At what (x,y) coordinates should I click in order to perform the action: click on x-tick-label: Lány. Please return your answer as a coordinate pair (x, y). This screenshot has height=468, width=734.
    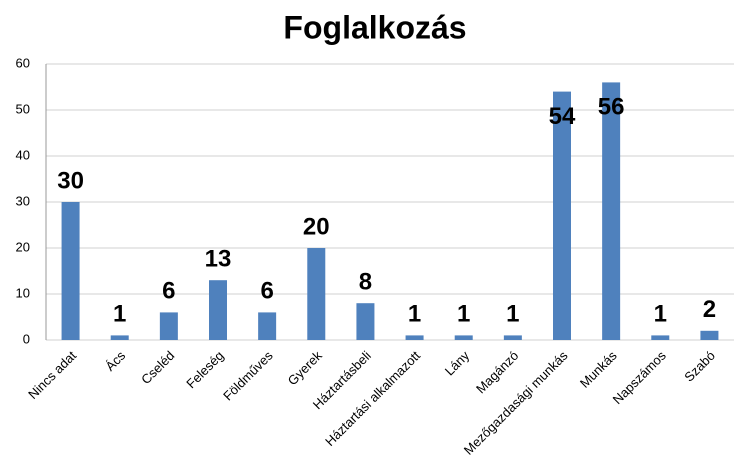
    Looking at the image, I should click on (457, 363).